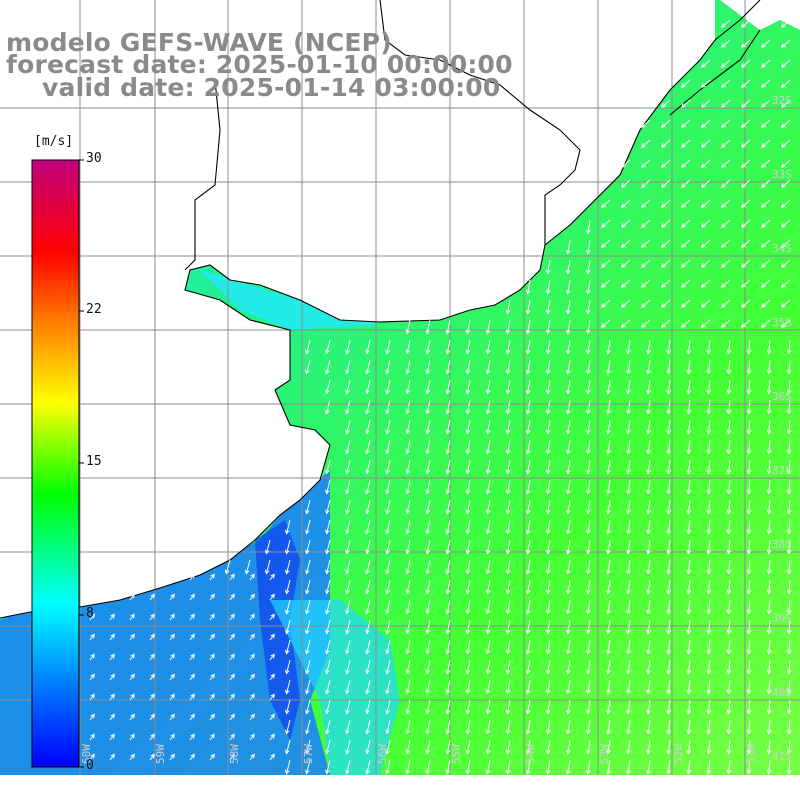  I want to click on lon-label: 52W, so click(678, 754).